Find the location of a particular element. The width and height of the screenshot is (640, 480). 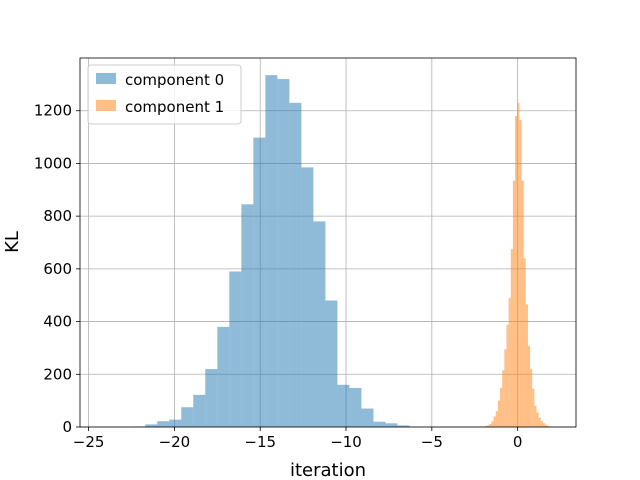

x-axis-label: iteration is located at coordinates (328, 470).